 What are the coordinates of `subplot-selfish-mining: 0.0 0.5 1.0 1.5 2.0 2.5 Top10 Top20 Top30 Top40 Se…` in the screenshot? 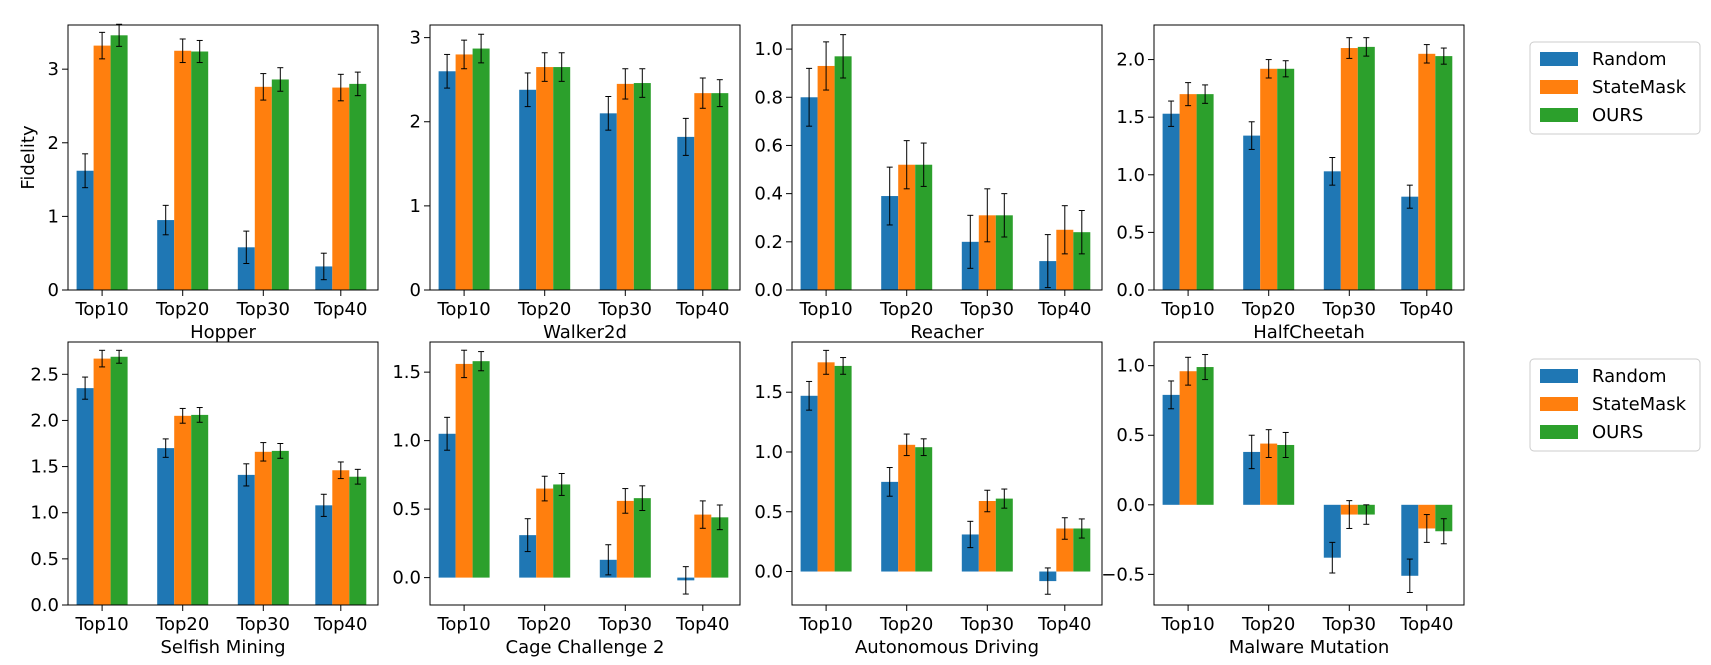 It's located at (204, 499).